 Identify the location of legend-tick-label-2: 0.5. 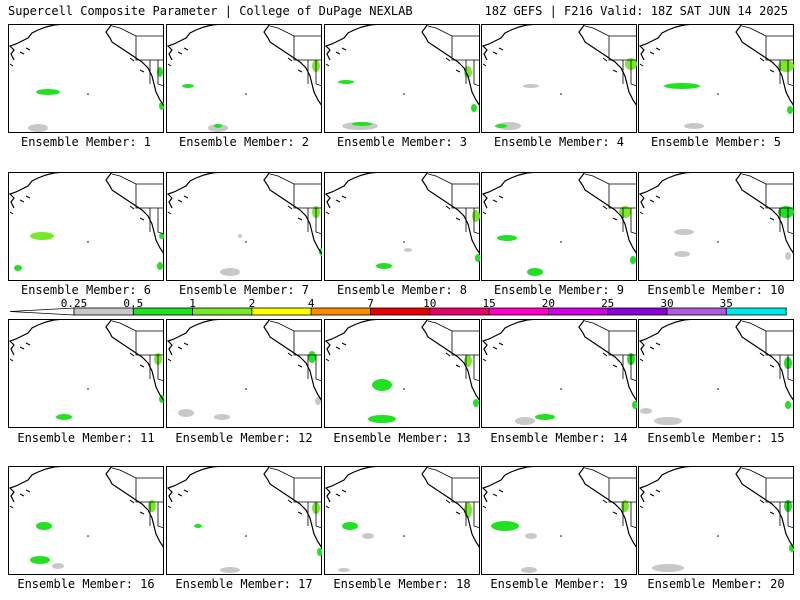
(133, 303).